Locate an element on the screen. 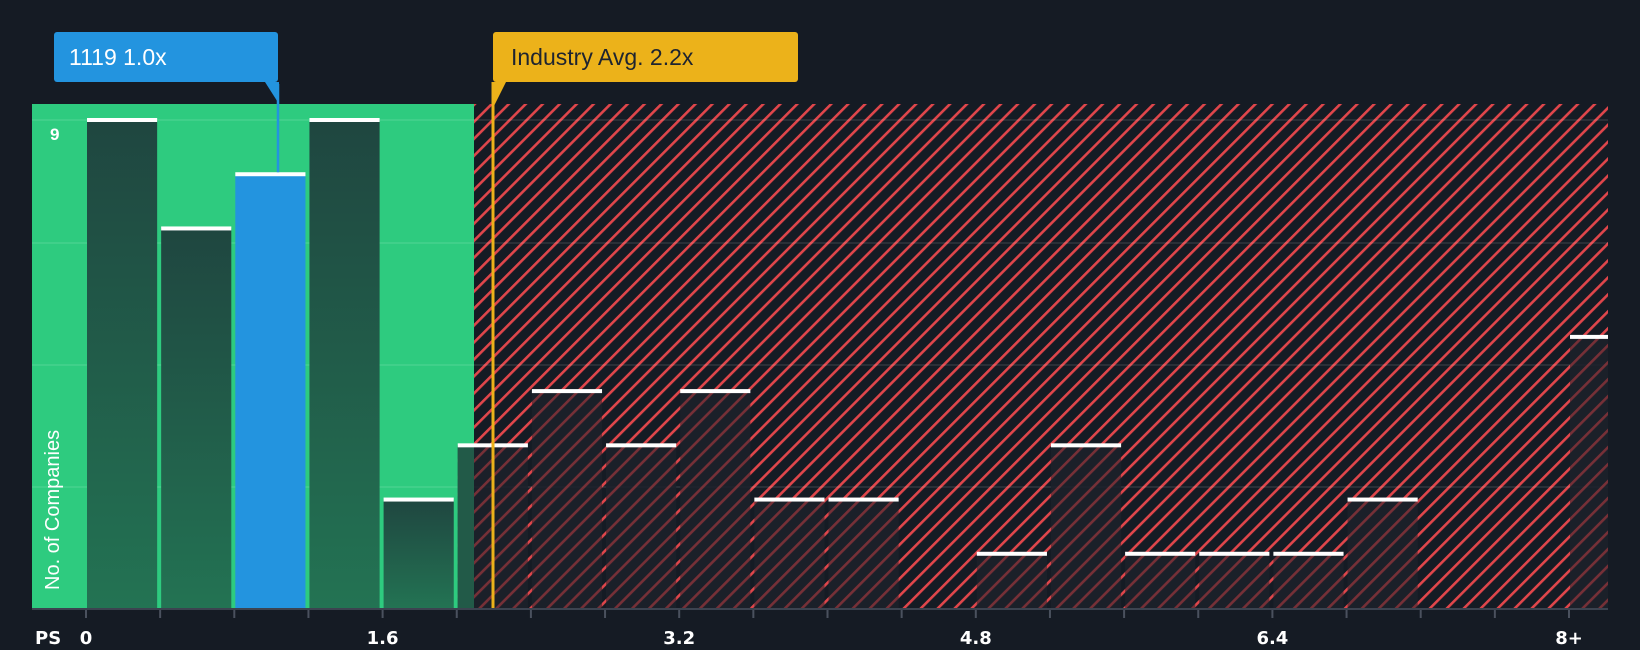 This screenshot has width=1640, height=650. x-tick-label: 8+ is located at coordinates (1569, 638).